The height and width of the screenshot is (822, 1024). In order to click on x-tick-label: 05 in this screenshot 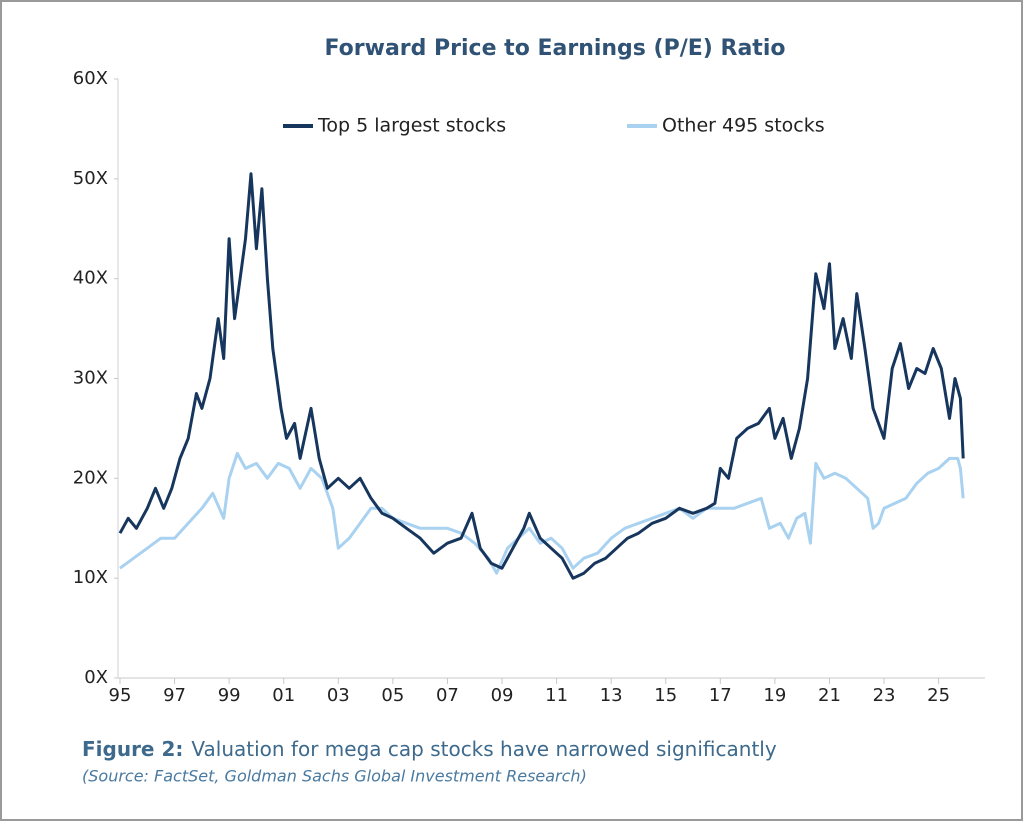, I will do `click(392, 695)`.